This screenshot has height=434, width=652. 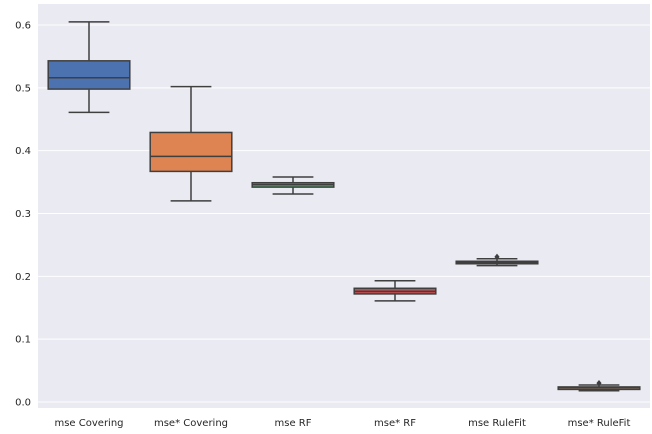 I want to click on y-tick-label: 0.0, so click(x=23, y=403).